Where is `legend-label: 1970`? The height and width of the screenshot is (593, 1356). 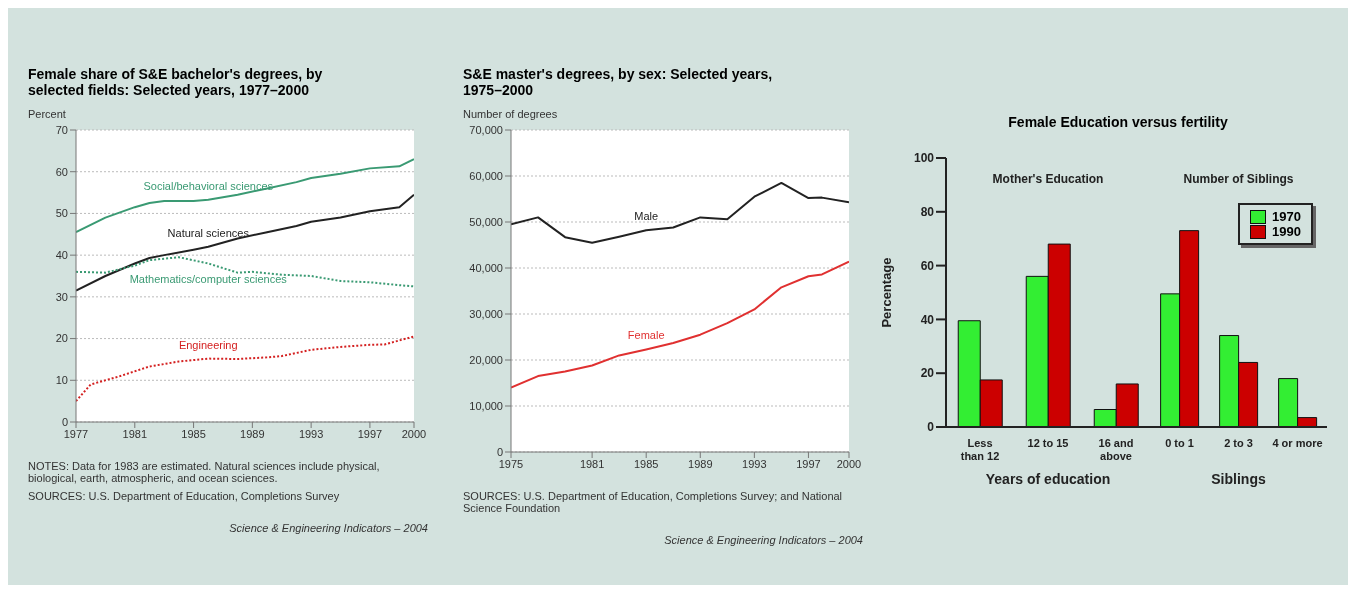
legend-label: 1970 is located at coordinates (1286, 216).